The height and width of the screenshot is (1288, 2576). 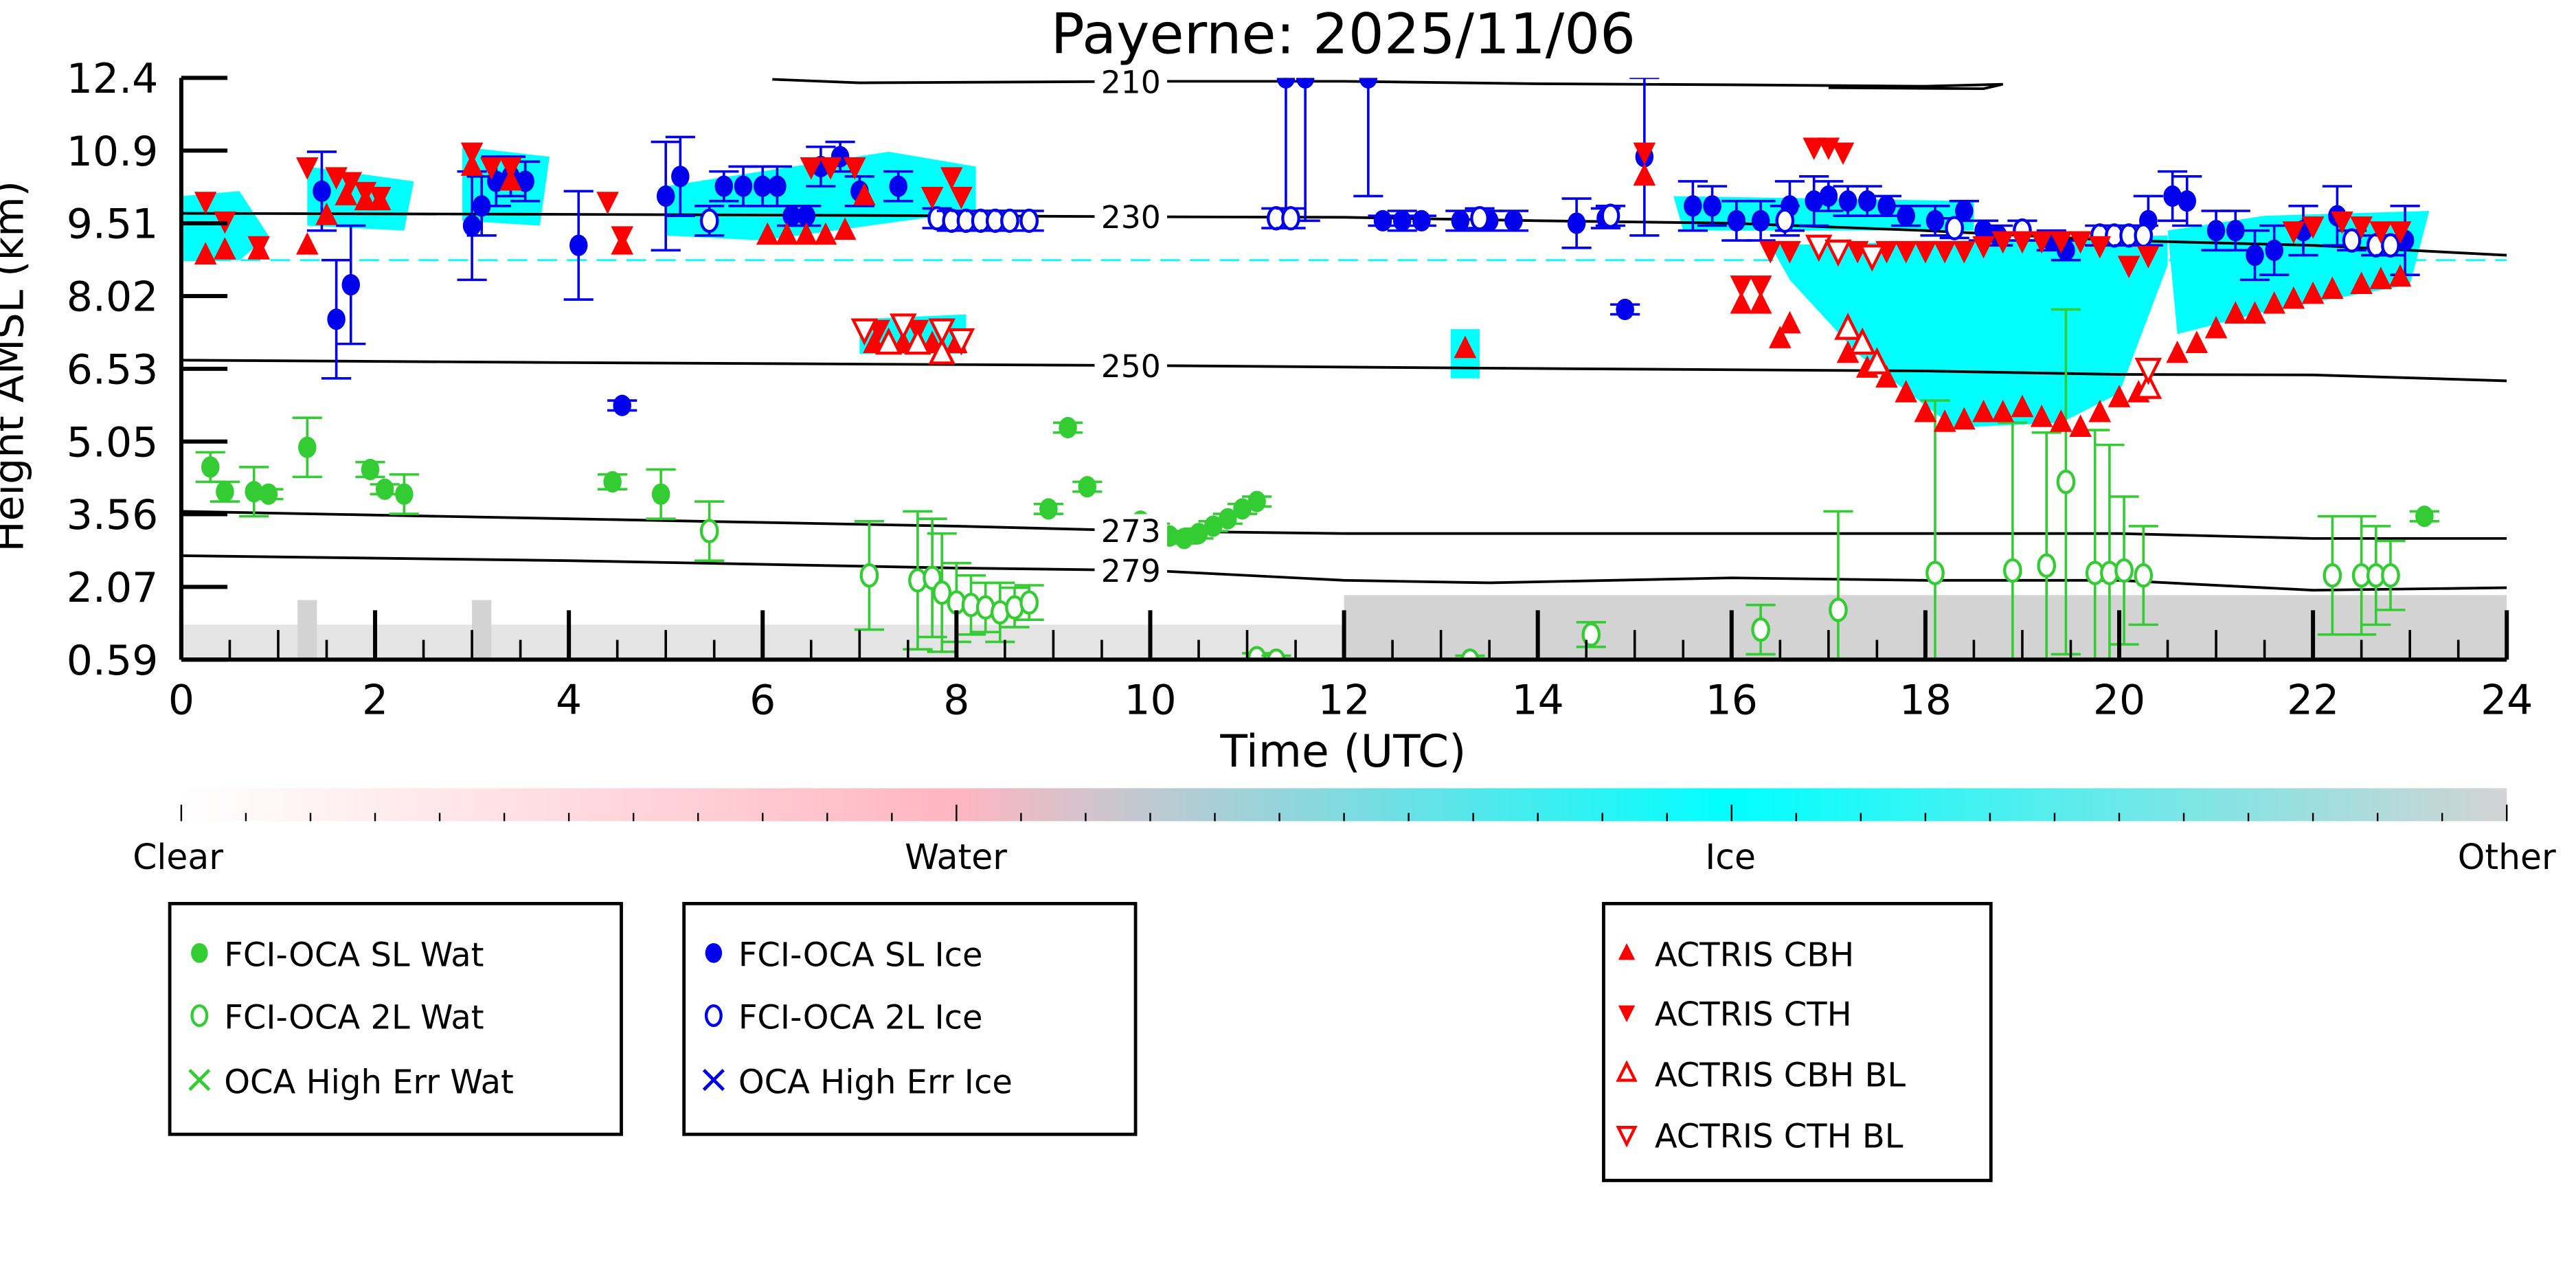 What do you see at coordinates (1350, 667) in the screenshot?
I see `x-axis-ticks: 0 2 4 6 8 10 12 14 16 18 20 22 24` at bounding box center [1350, 667].